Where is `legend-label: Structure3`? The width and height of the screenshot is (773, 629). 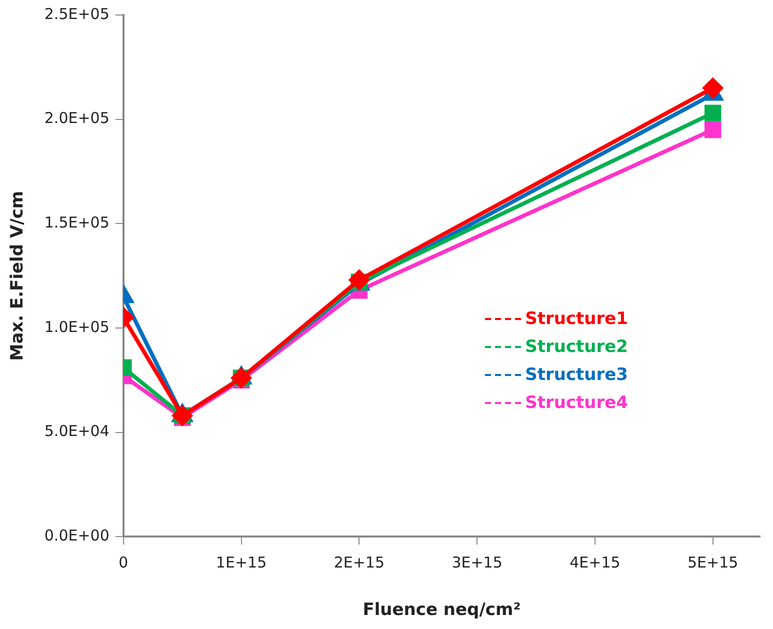 legend-label: Structure3 is located at coordinates (576, 375).